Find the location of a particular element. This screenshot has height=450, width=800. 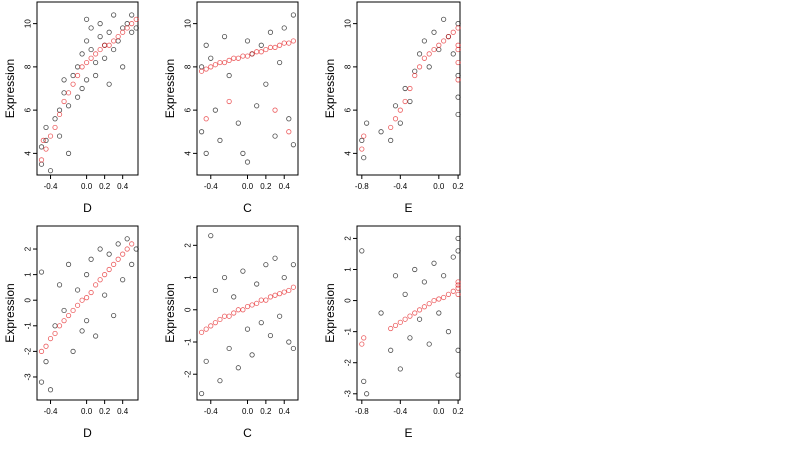

y-tick-label: -1 is located at coordinates (348, 332).